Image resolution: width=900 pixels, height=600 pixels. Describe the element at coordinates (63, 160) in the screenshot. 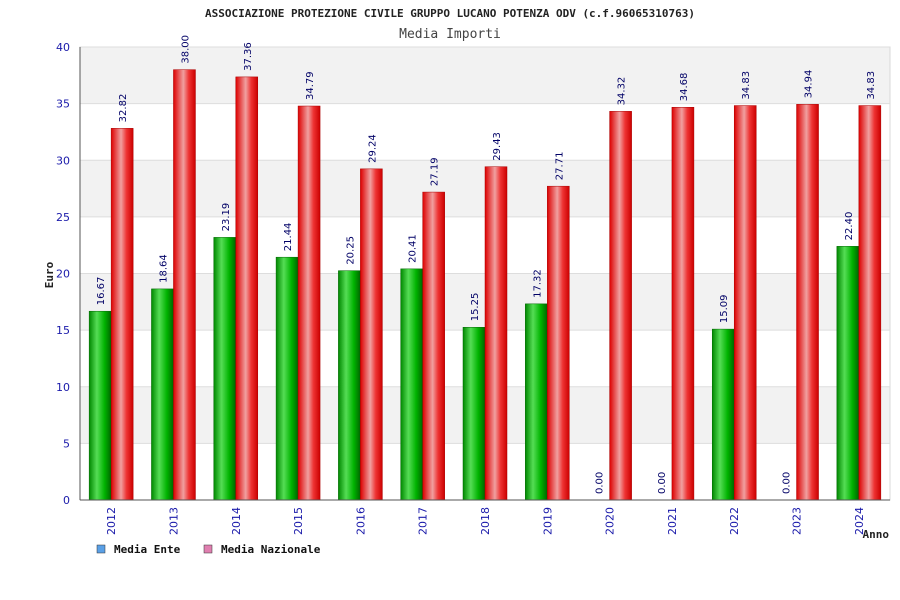

I see `y-tick-label: 30` at that location.